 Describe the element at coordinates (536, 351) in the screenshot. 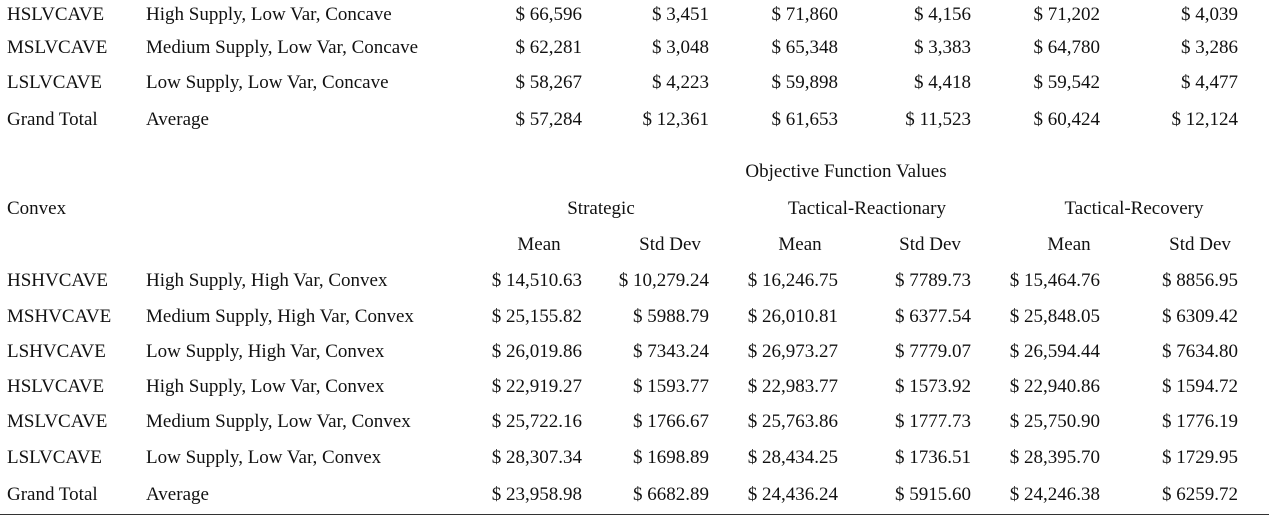

I see `strategic-mean: $ 26,019.86` at that location.